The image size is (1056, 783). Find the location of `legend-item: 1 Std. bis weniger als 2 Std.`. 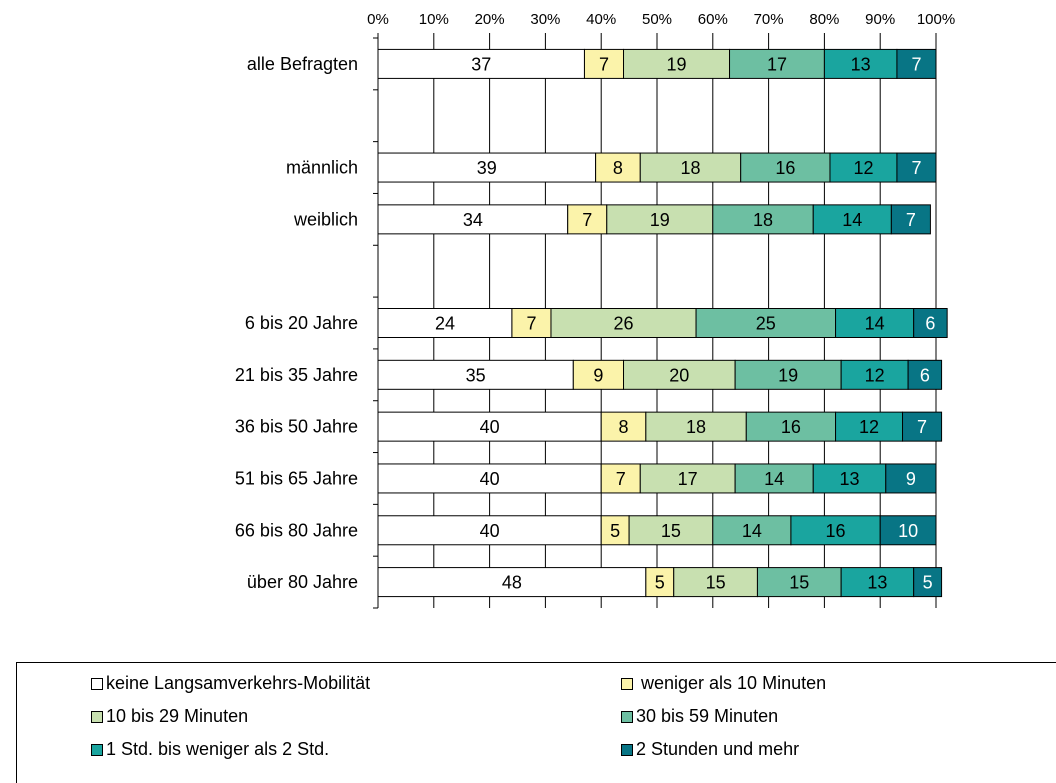

legend-item: 1 Std. bis weniger als 2 Std. is located at coordinates (210, 749).